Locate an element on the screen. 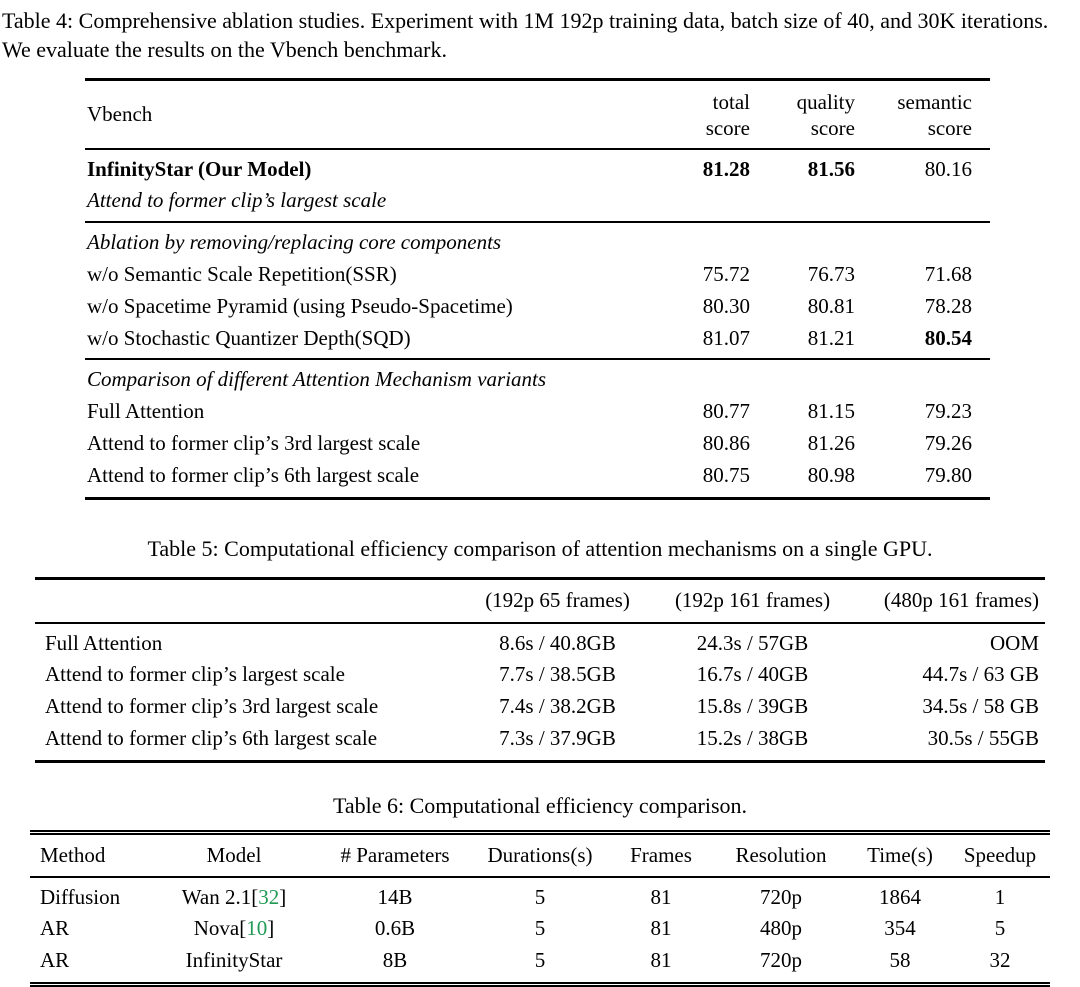 Image resolution: width=1080 pixels, height=987 pixels. t5-row-c2: 15.8s / 39GB is located at coordinates (752, 706).